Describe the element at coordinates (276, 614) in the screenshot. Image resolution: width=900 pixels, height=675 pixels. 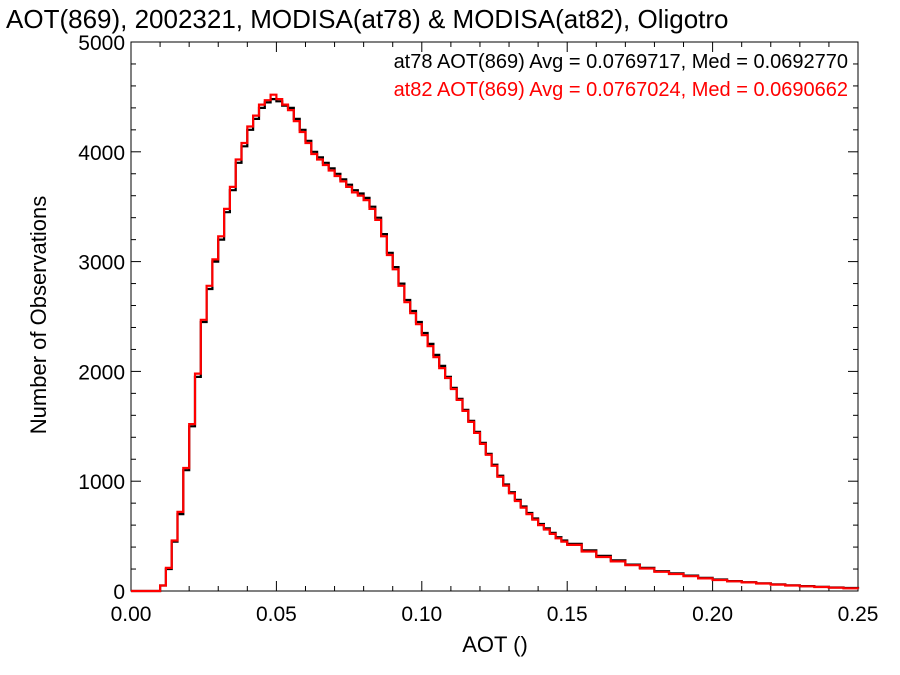
I see `x-tick-label: 0.05` at that location.